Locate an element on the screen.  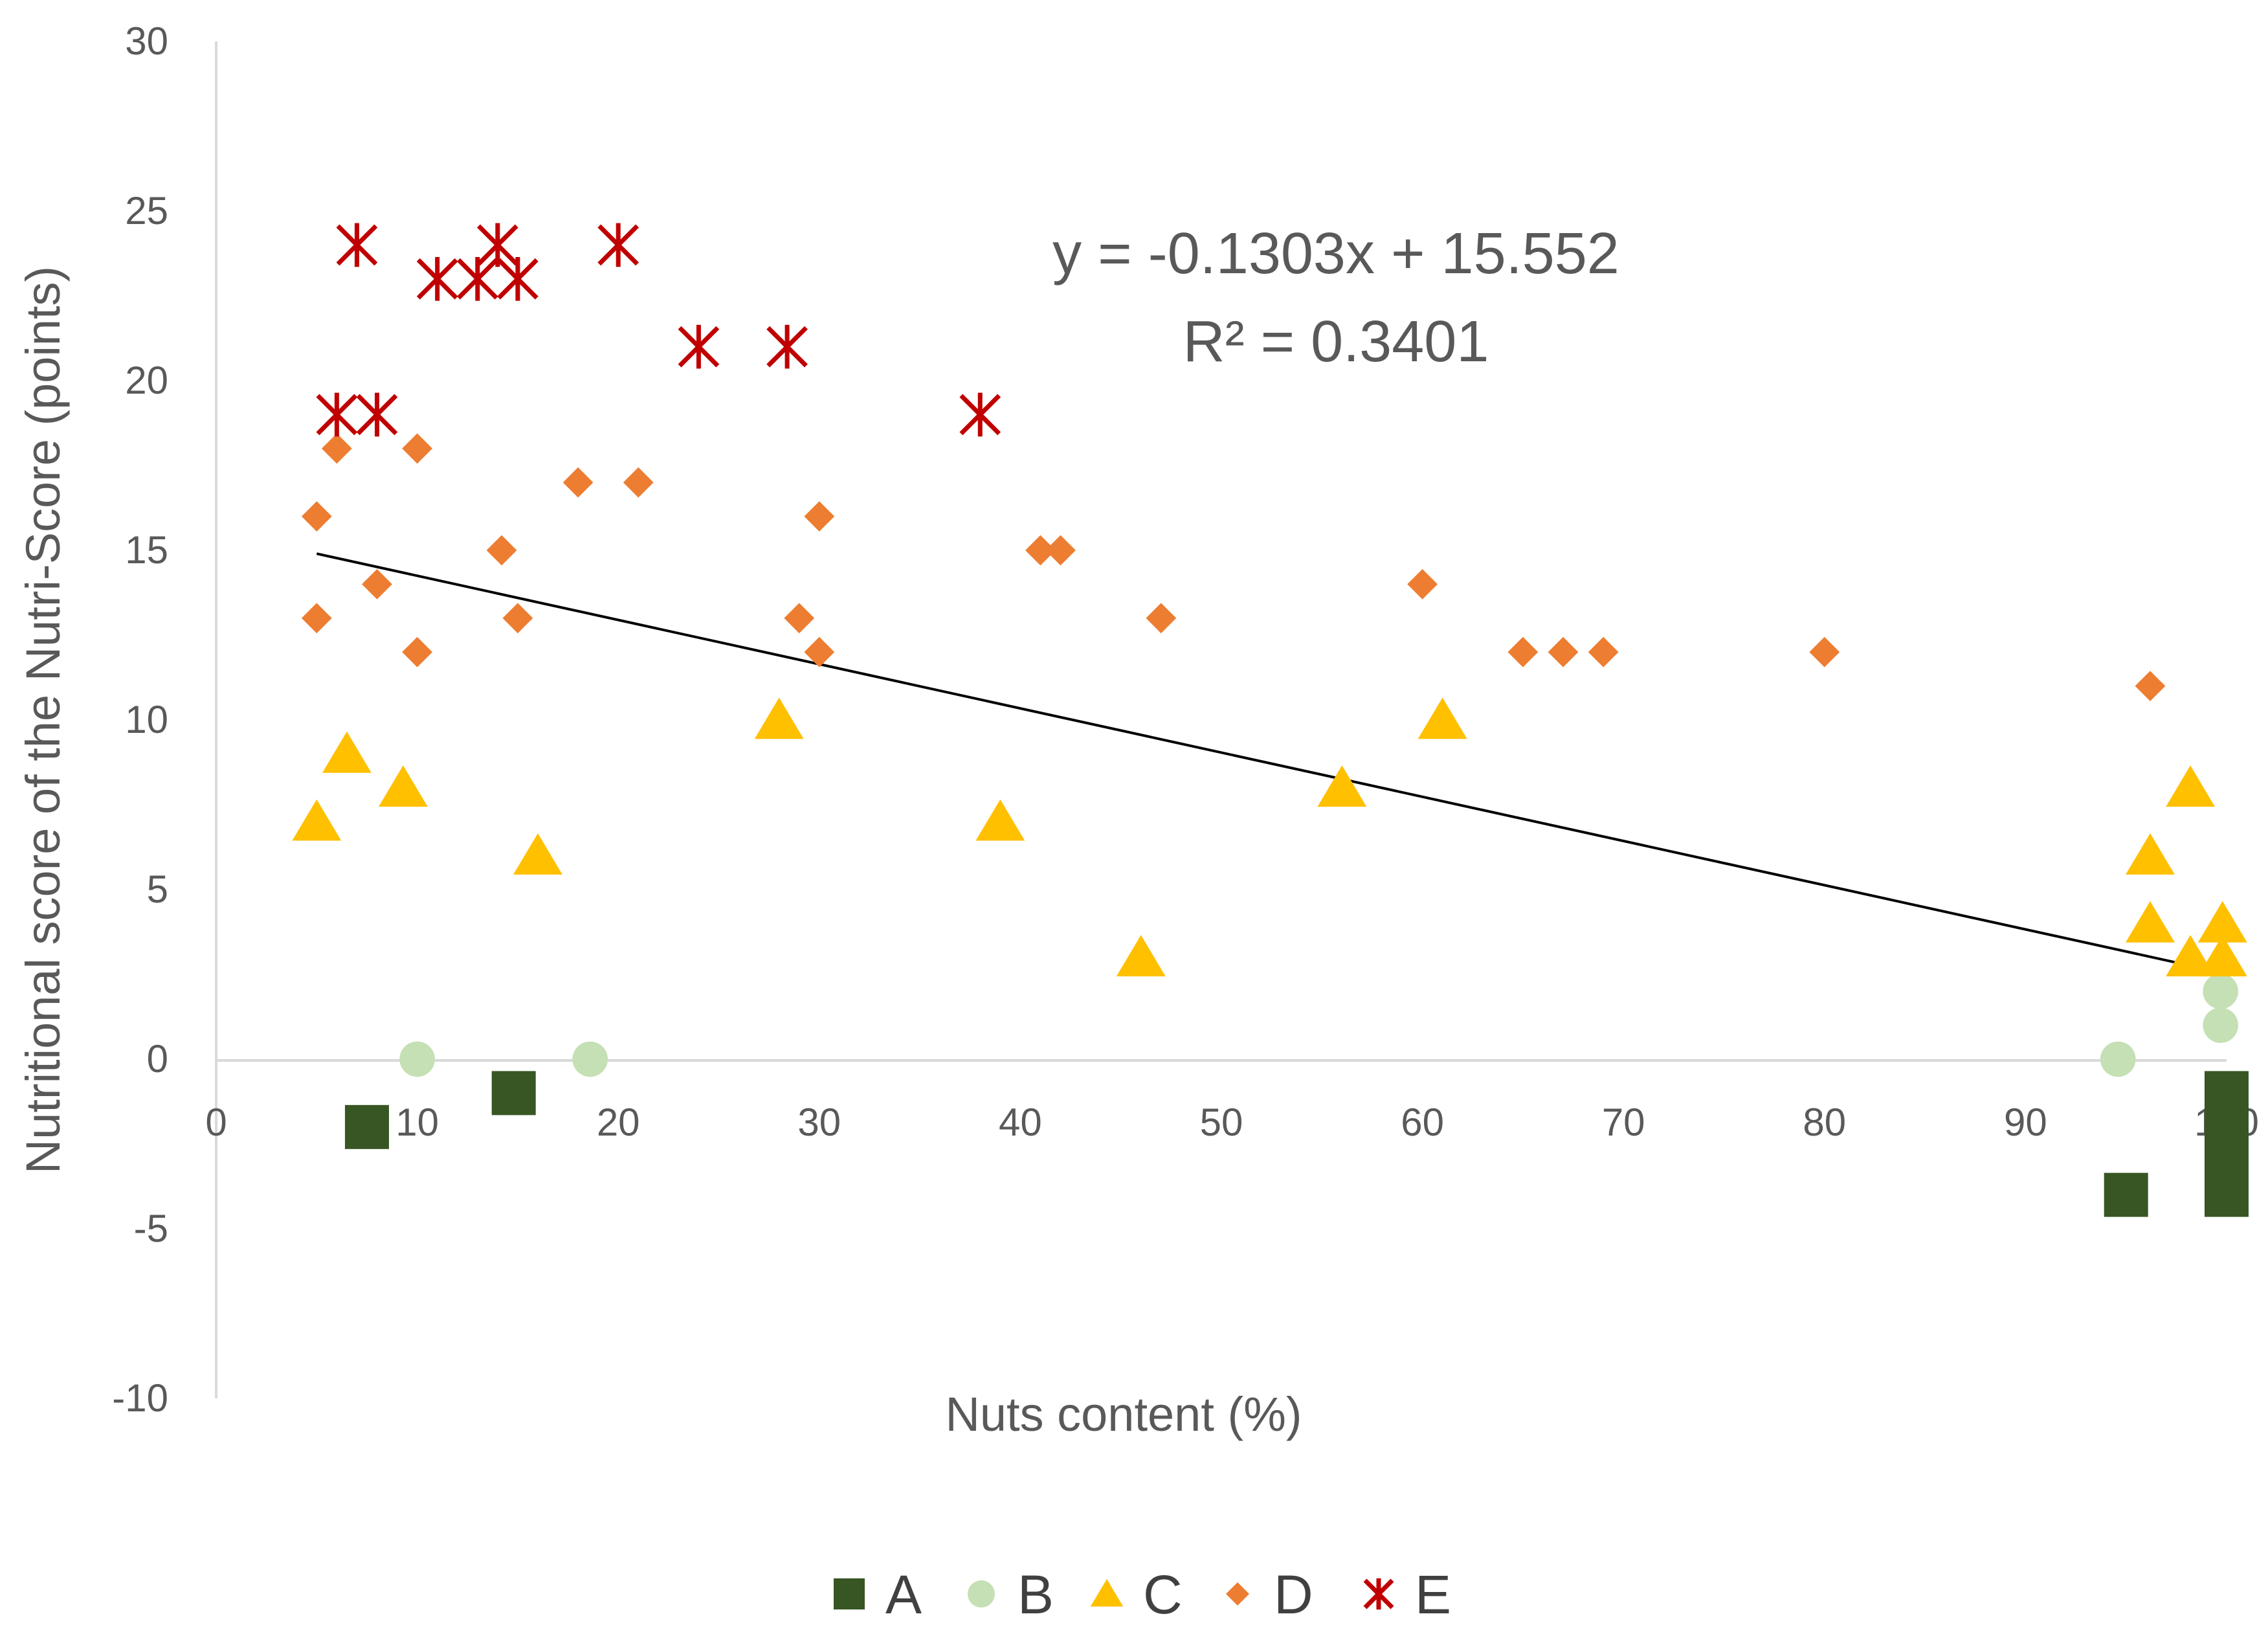
x-axis-ticks: 0102030405060708090100 is located at coordinates (1232, 1122).